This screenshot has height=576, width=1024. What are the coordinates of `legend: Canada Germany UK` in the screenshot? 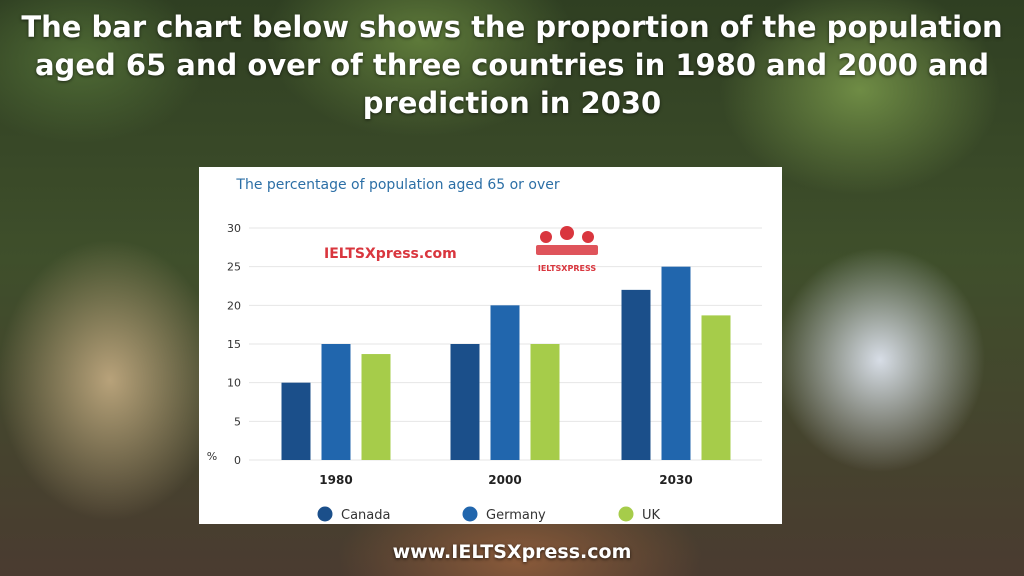 It's located at (489, 514).